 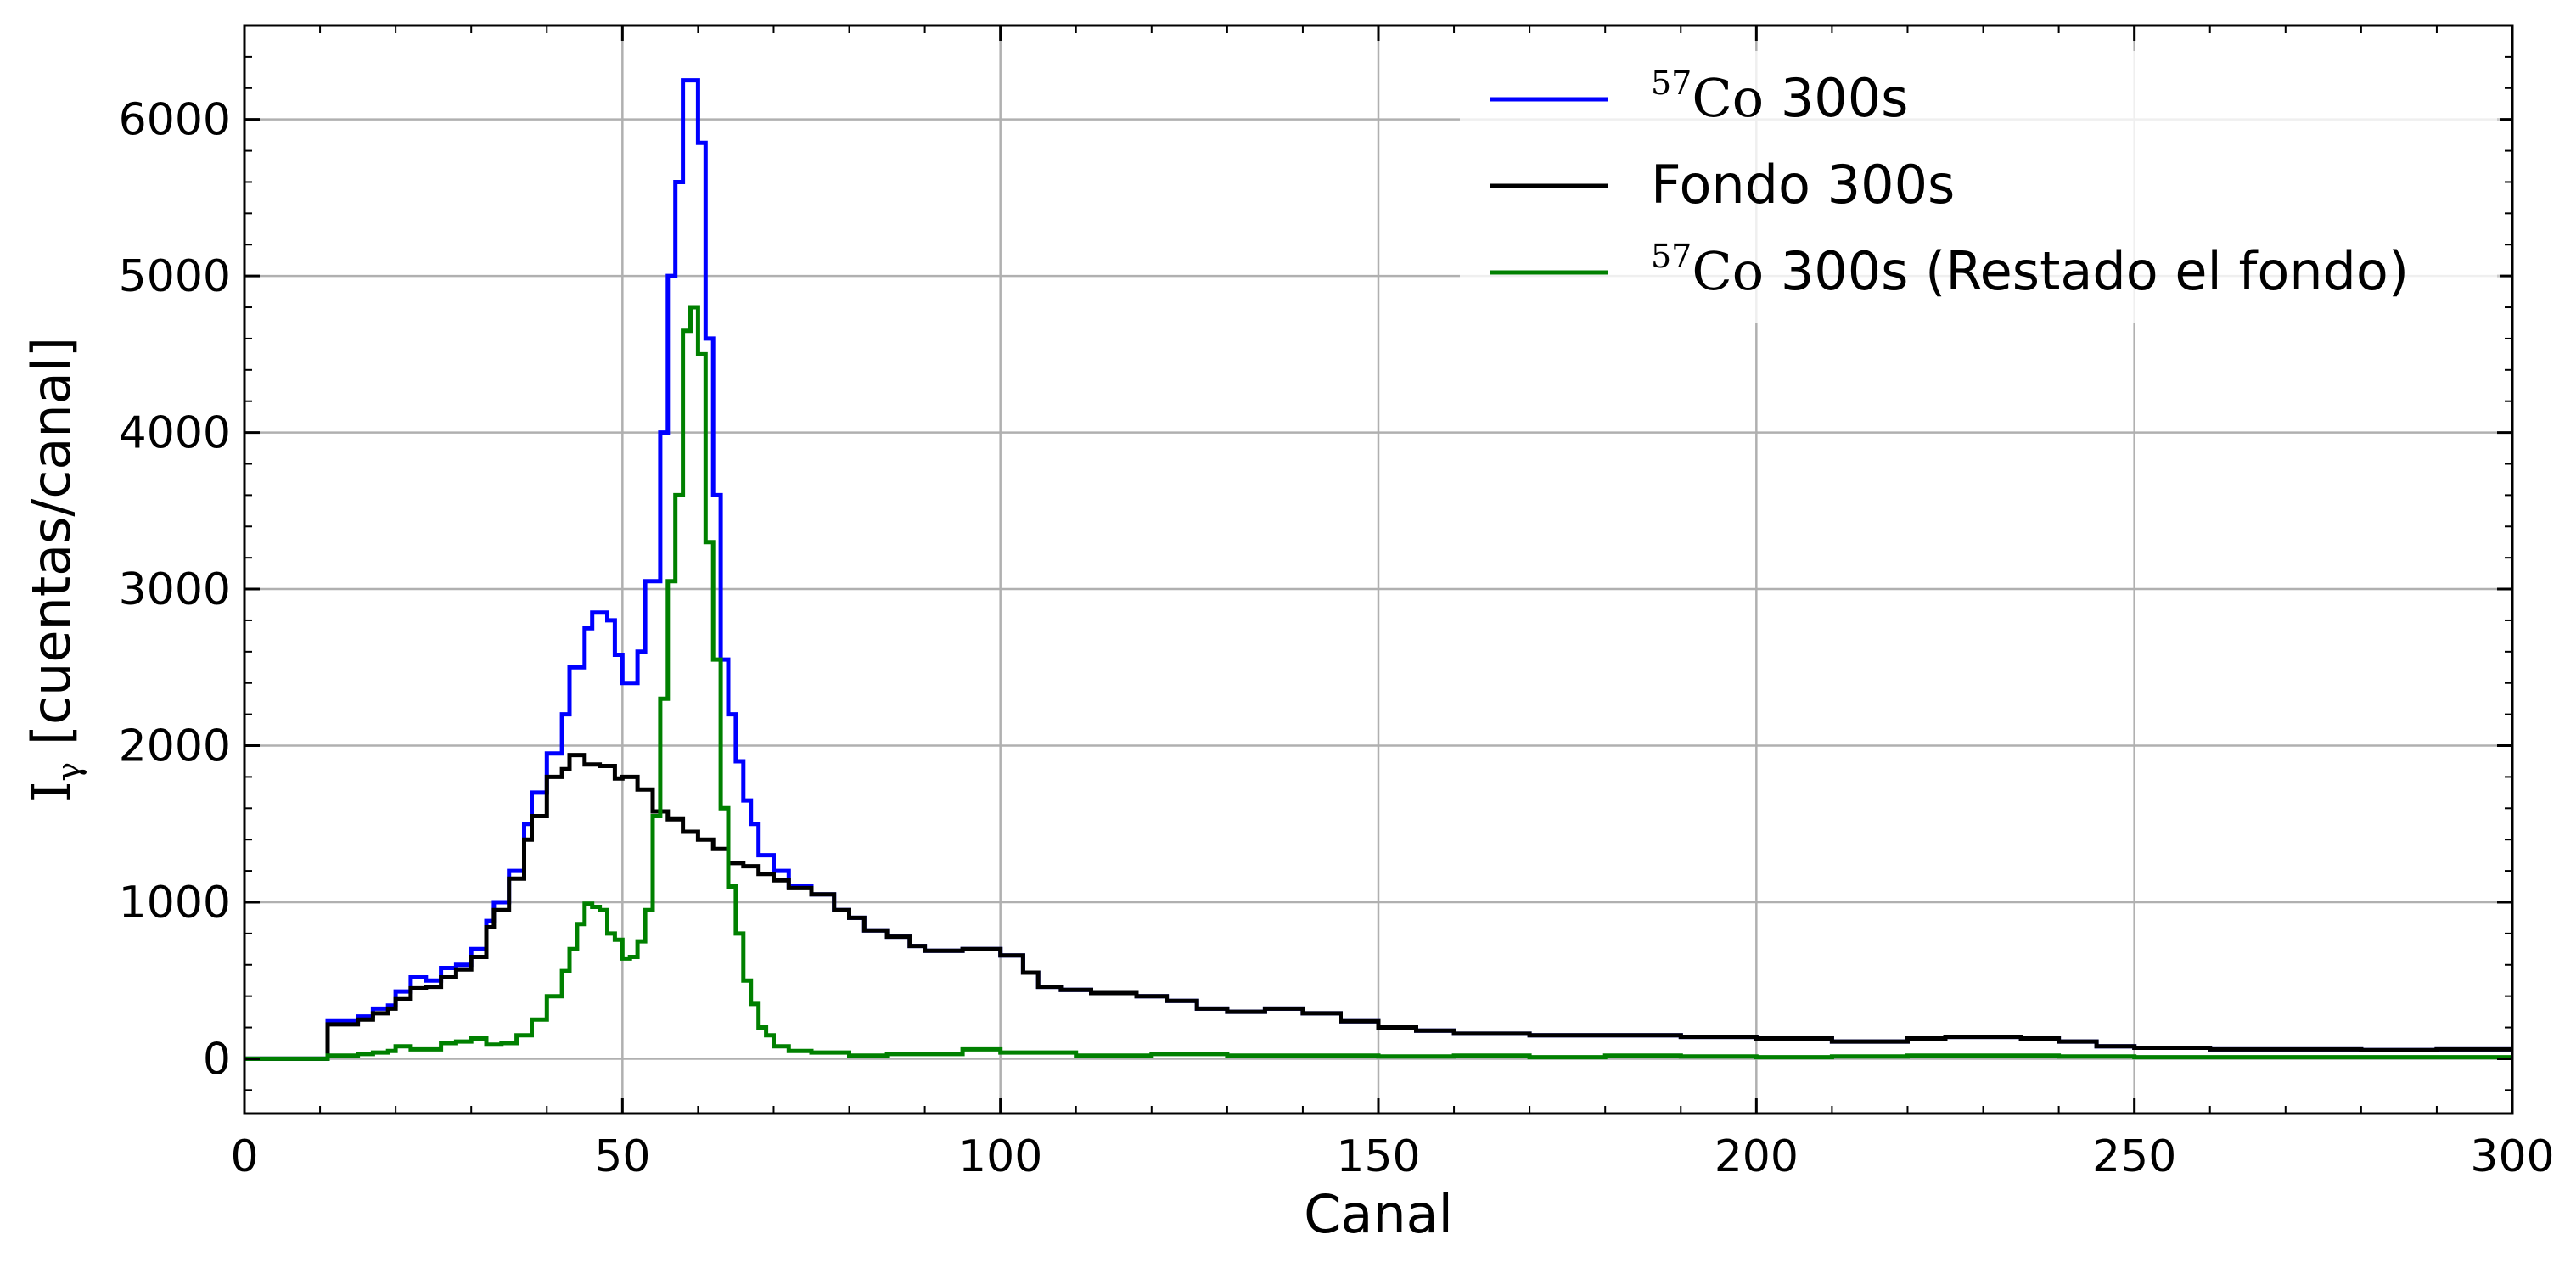 What do you see at coordinates (1803, 185) in the screenshot?
I see `legend-label-fondo: Fondo 300s` at bounding box center [1803, 185].